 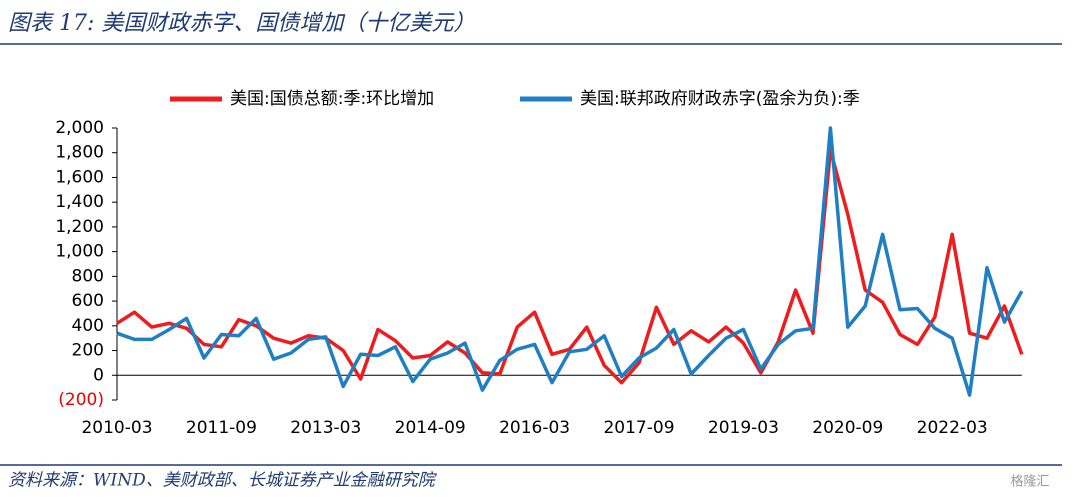 I want to click on x-tick-label: 2020-09, so click(x=847, y=428).